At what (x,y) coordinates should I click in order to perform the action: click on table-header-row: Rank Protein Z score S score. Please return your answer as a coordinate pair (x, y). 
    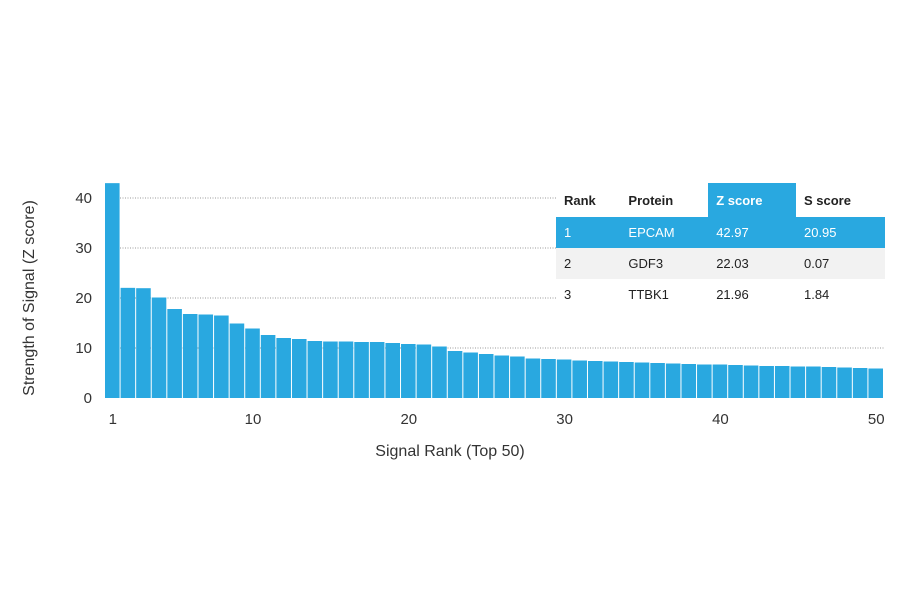
    Looking at the image, I should click on (720, 200).